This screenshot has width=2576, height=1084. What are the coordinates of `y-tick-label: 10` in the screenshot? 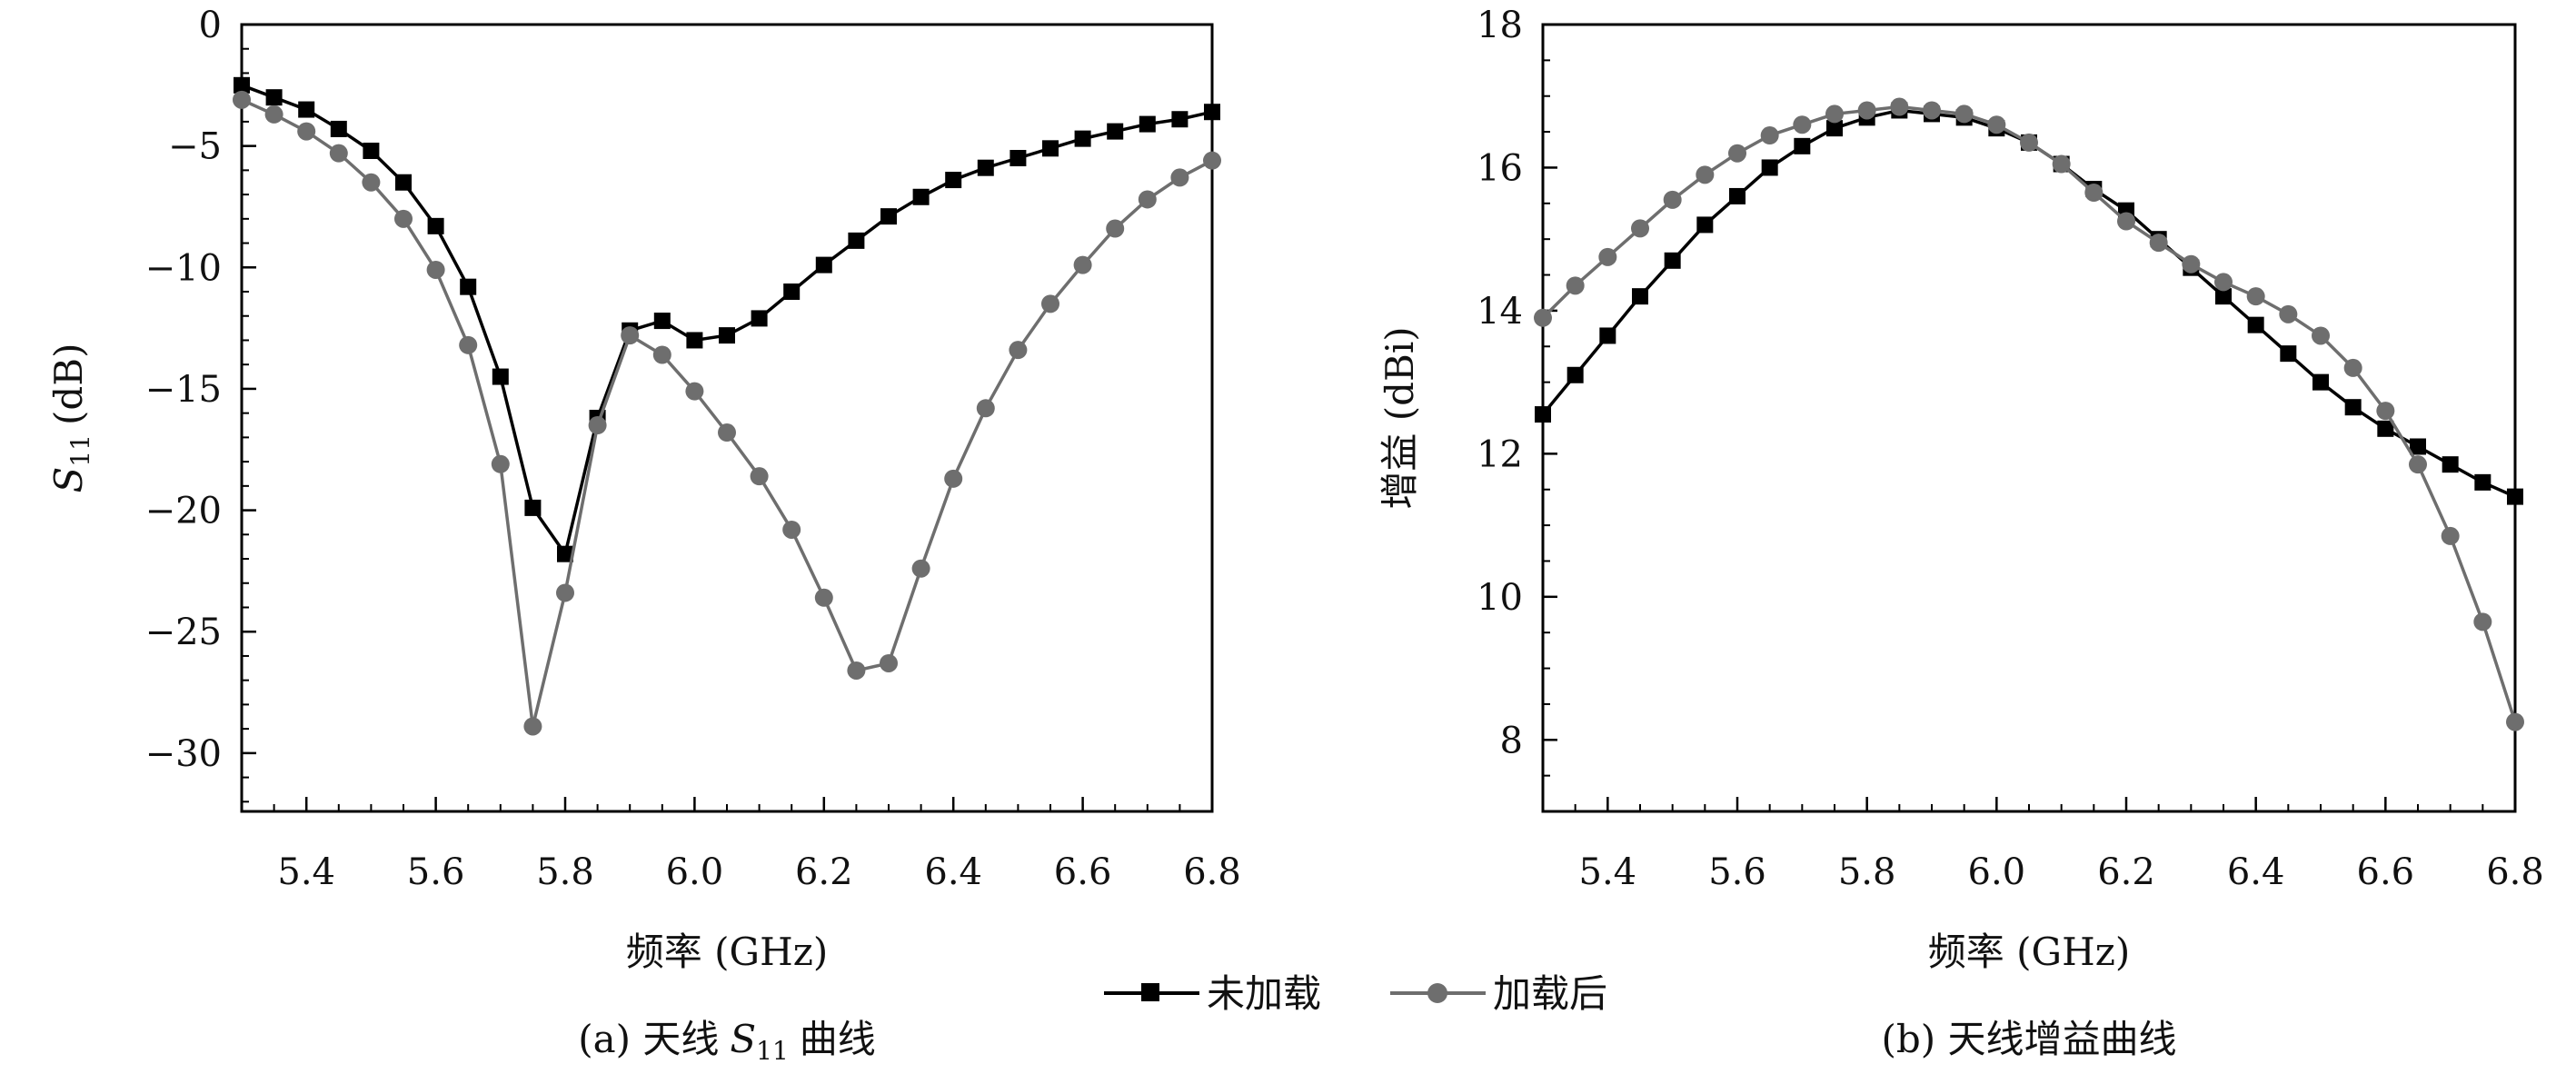 It's located at (1500, 598).